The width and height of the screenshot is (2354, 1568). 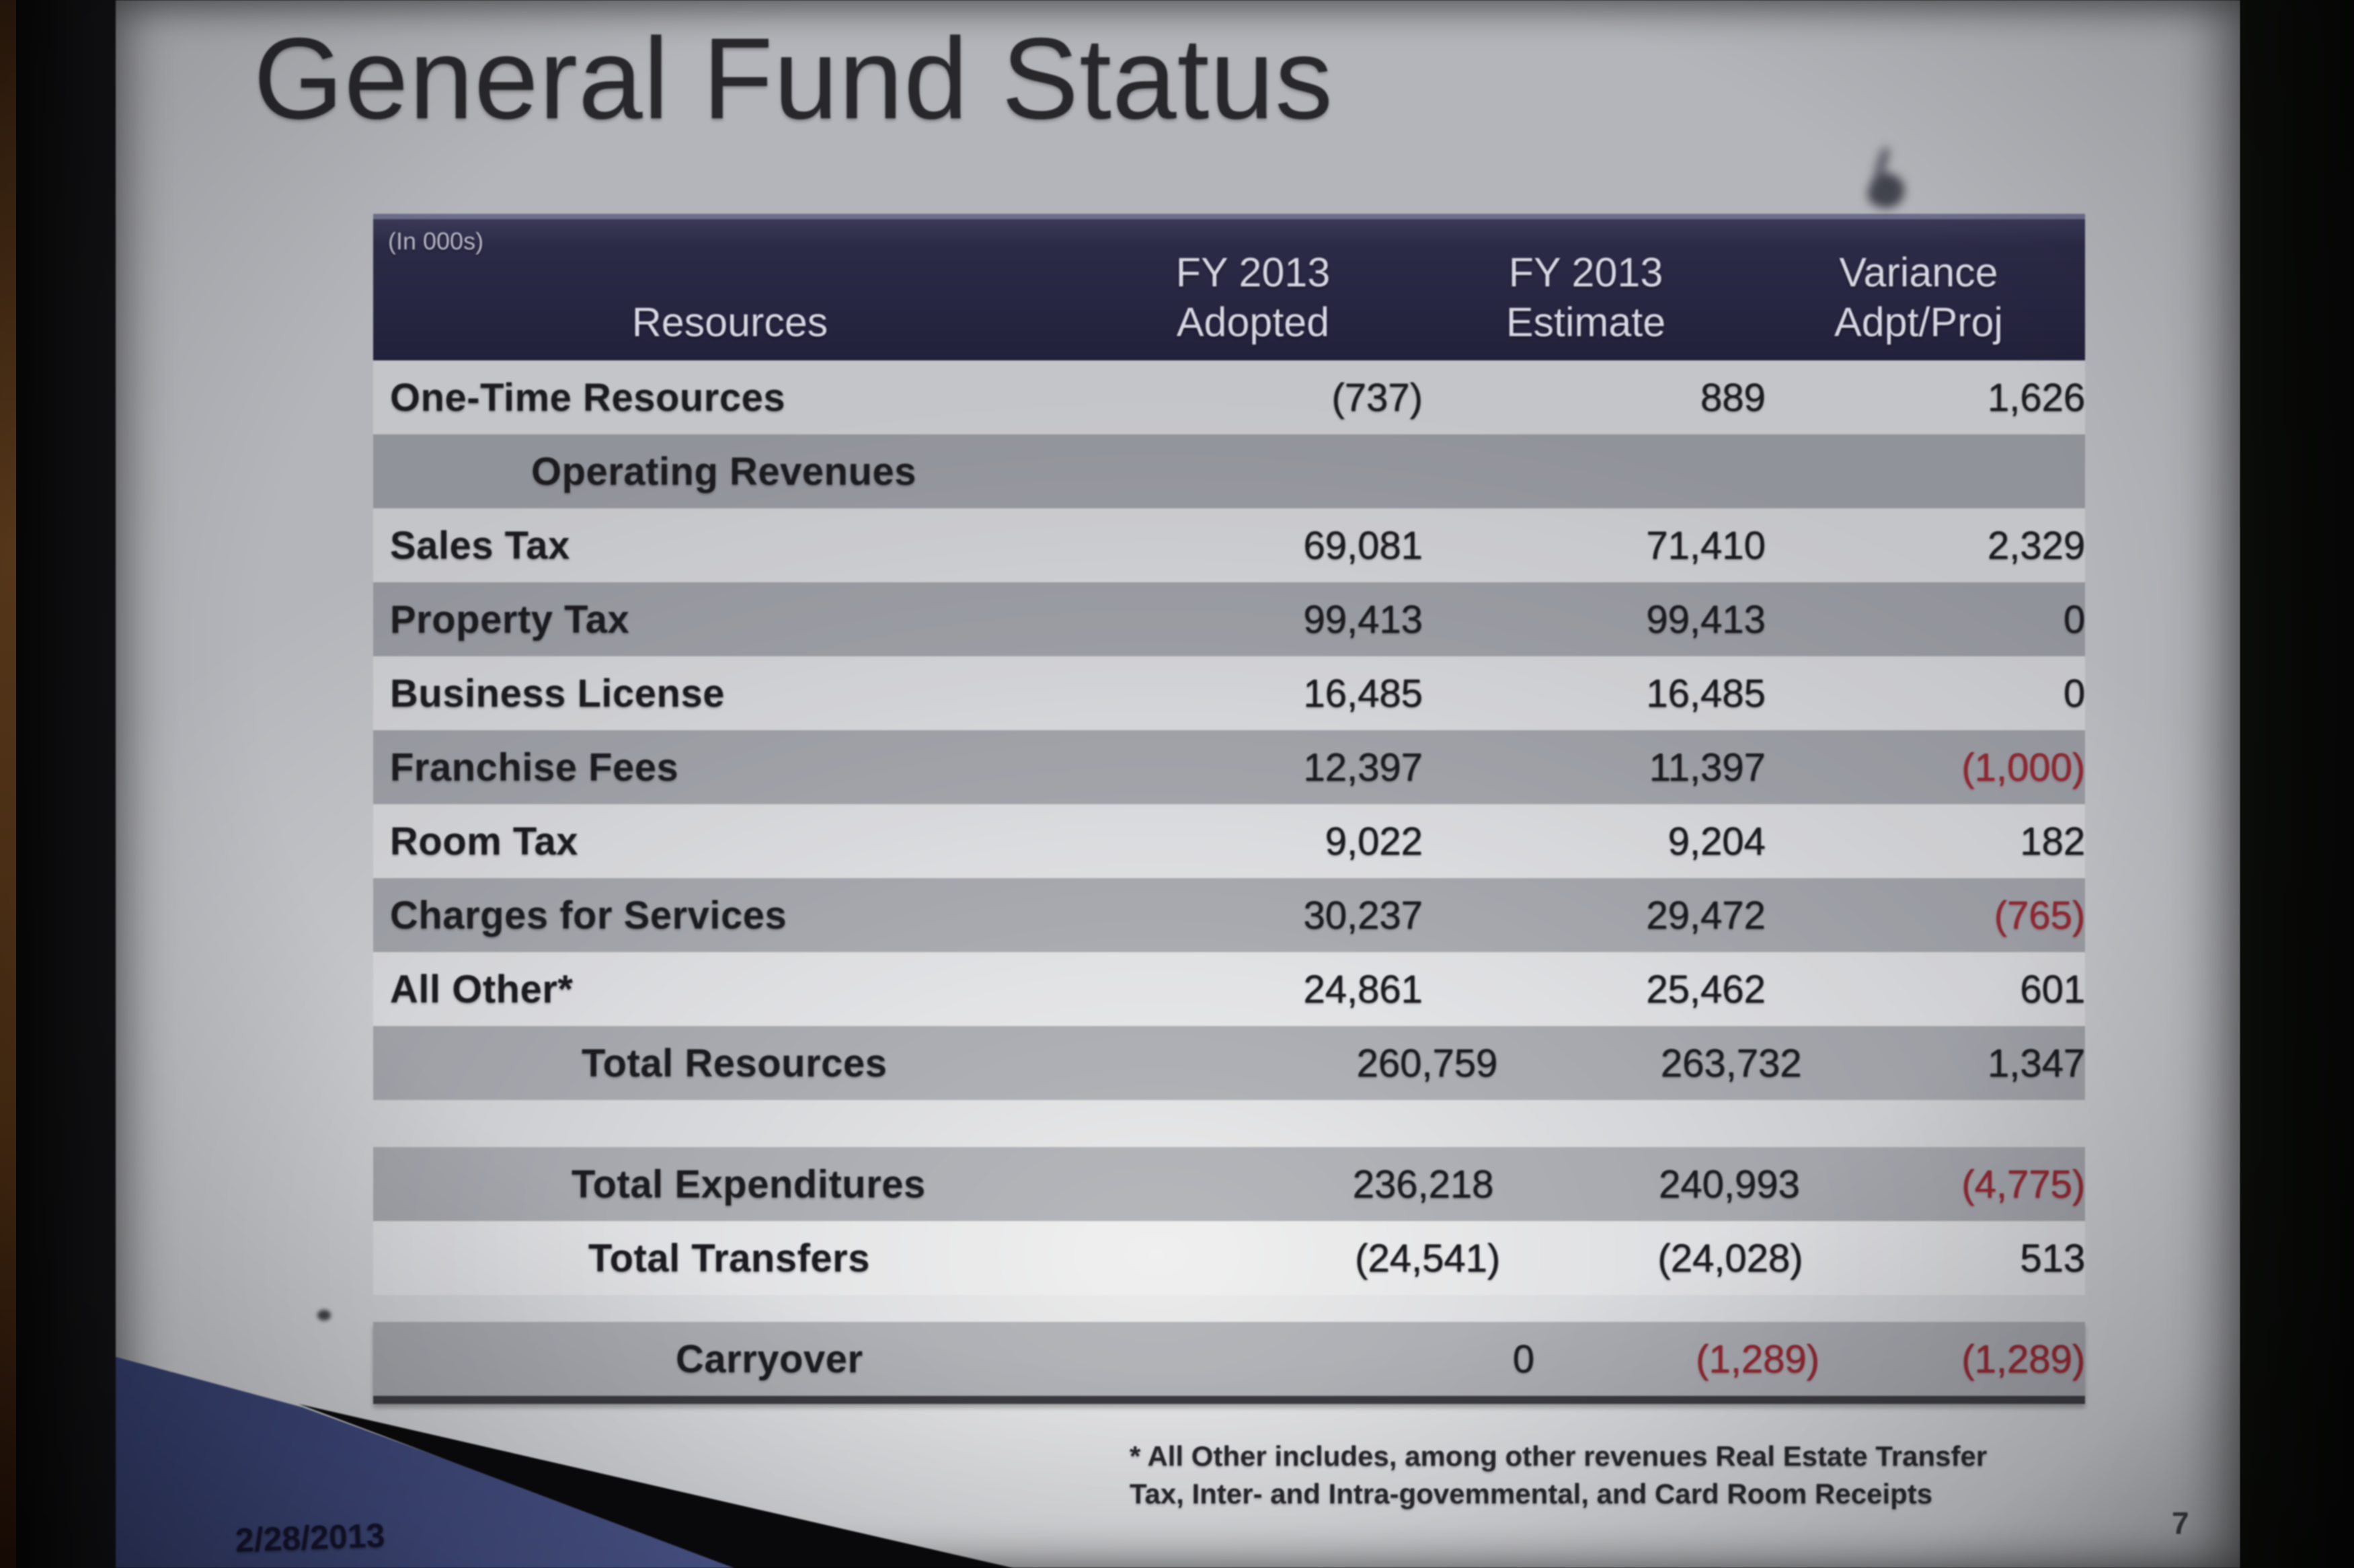 What do you see at coordinates (1427, 1063) in the screenshot?
I see `cell-adopted: 260,759` at bounding box center [1427, 1063].